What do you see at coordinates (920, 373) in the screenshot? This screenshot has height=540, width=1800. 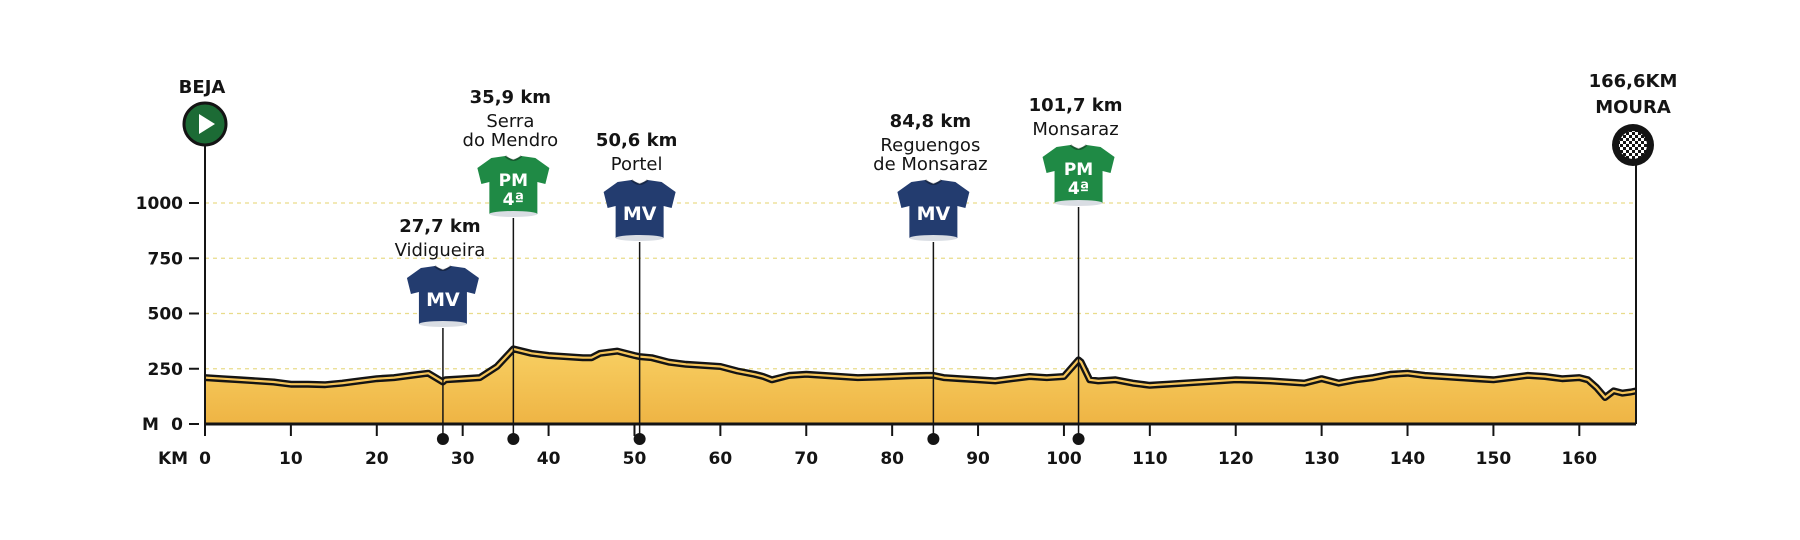 I see `profile-outline-inner` at bounding box center [920, 373].